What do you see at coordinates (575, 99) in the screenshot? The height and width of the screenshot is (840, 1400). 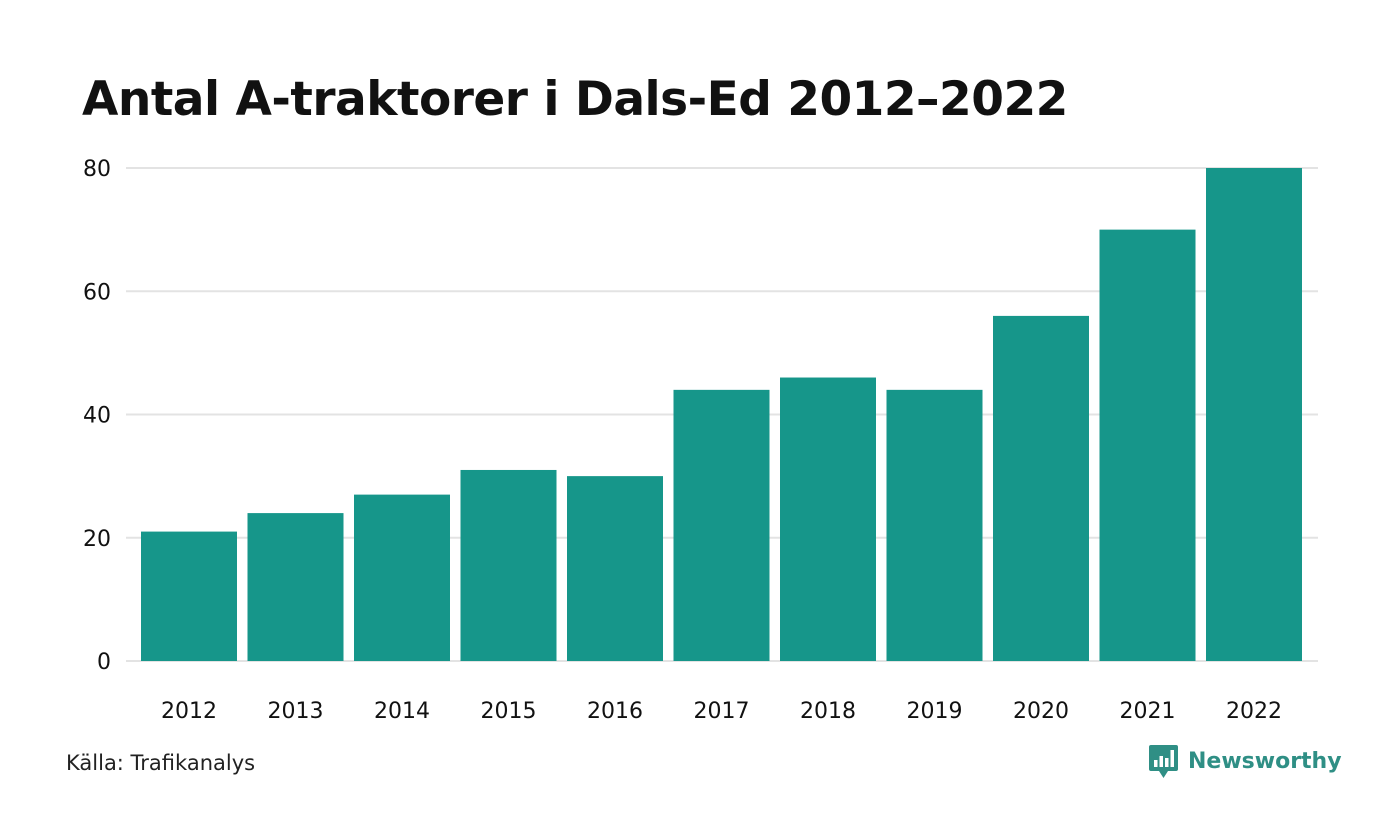 I see `chart-title: Antal A-traktorer i Dals-Ed 2012–2022` at bounding box center [575, 99].